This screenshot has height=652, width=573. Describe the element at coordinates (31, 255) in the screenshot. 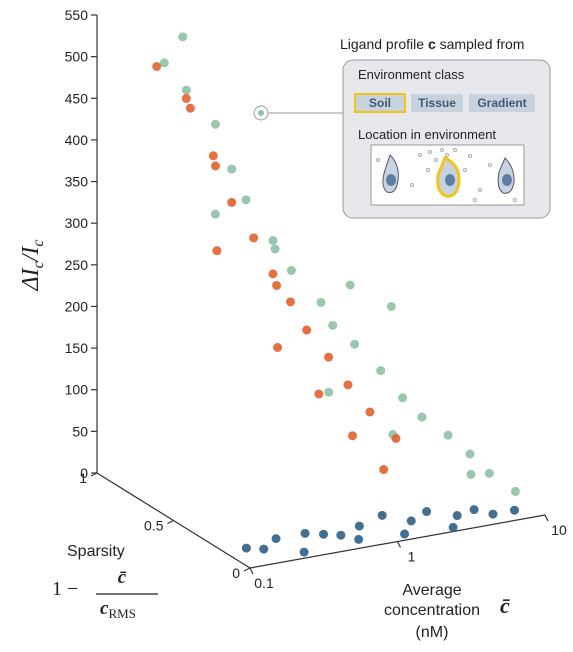

I see `z-label-part: /I` at that location.